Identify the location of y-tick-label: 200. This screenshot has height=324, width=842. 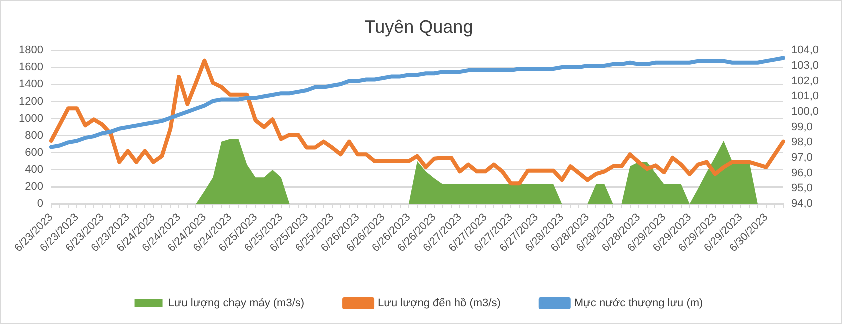
(34, 187).